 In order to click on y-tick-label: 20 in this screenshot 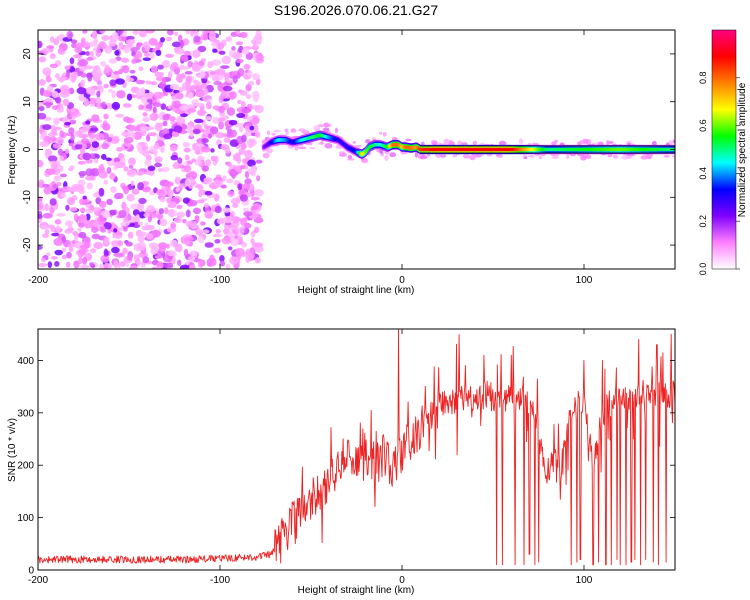, I will do `click(27, 54)`.